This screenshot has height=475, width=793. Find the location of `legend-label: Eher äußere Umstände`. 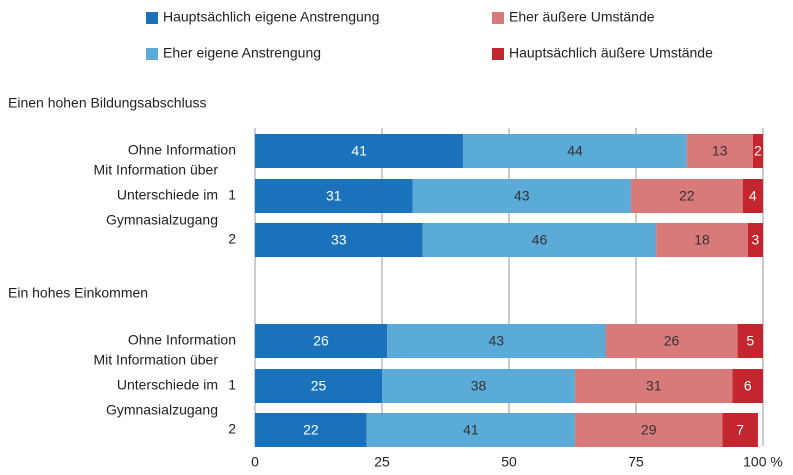

legend-label: Eher äußere Umstände is located at coordinates (582, 17).